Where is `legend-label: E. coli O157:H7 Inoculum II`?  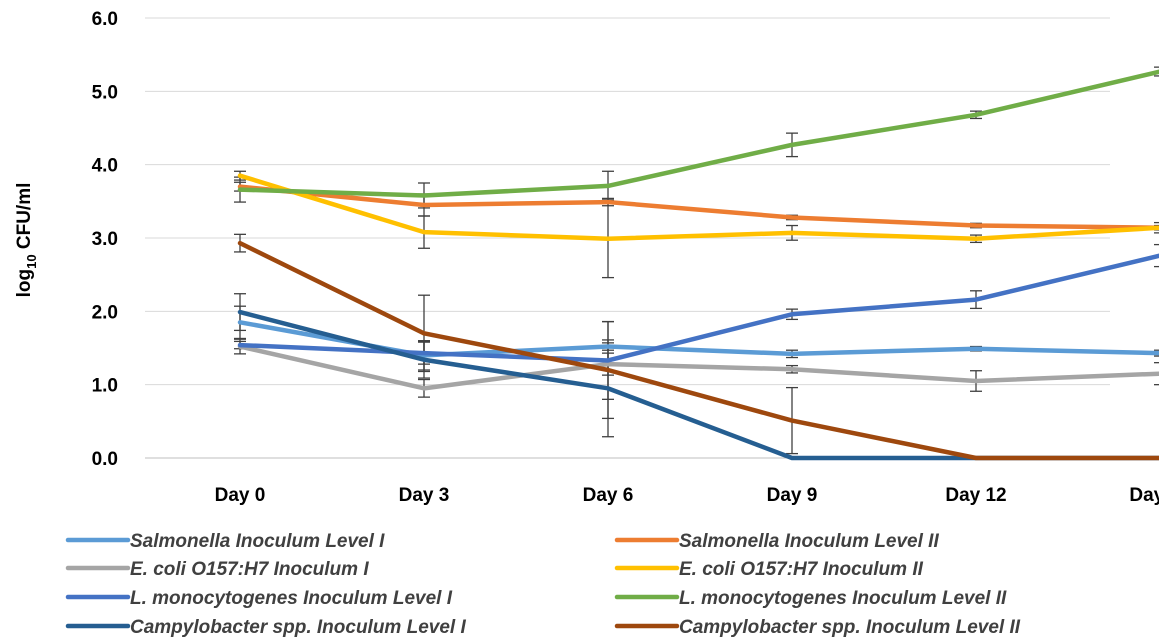 legend-label: E. coli O157:H7 Inoculum II is located at coordinates (801, 569).